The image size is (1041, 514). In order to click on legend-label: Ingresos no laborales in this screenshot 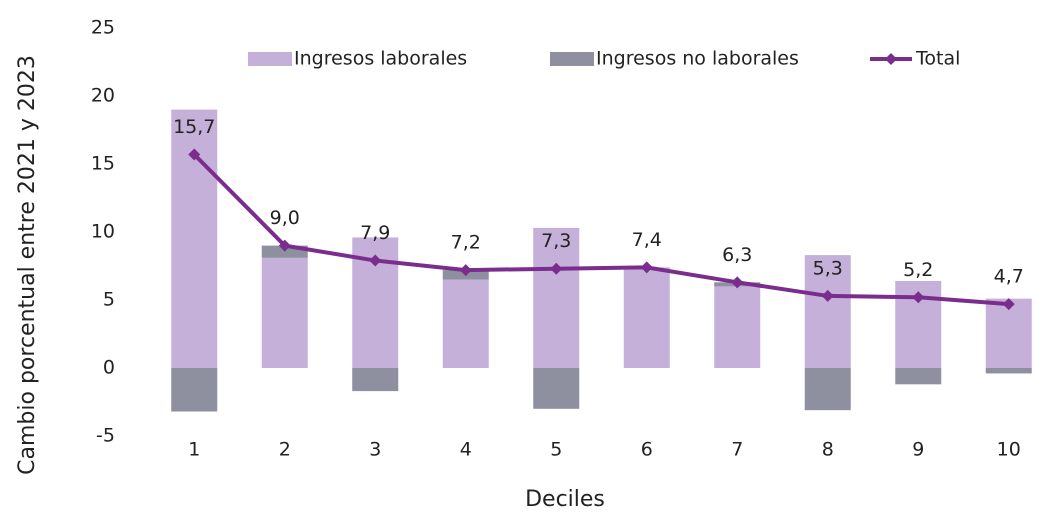, I will do `click(697, 59)`.